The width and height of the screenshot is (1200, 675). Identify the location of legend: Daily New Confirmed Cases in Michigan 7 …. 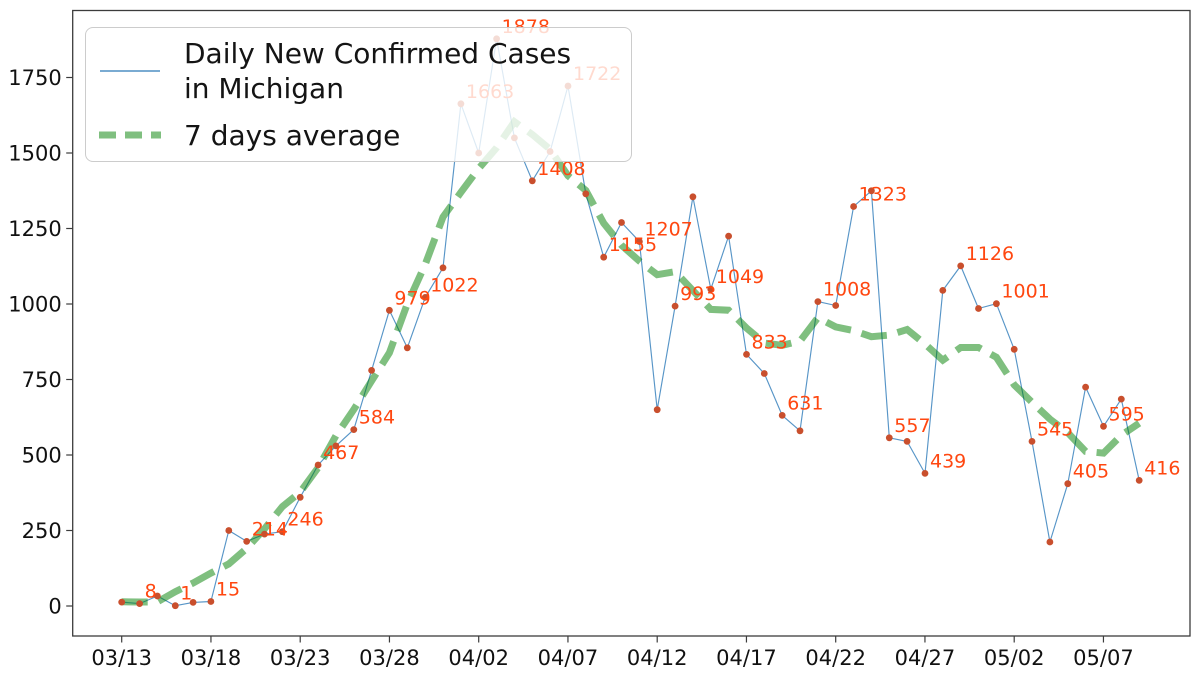
(358, 94).